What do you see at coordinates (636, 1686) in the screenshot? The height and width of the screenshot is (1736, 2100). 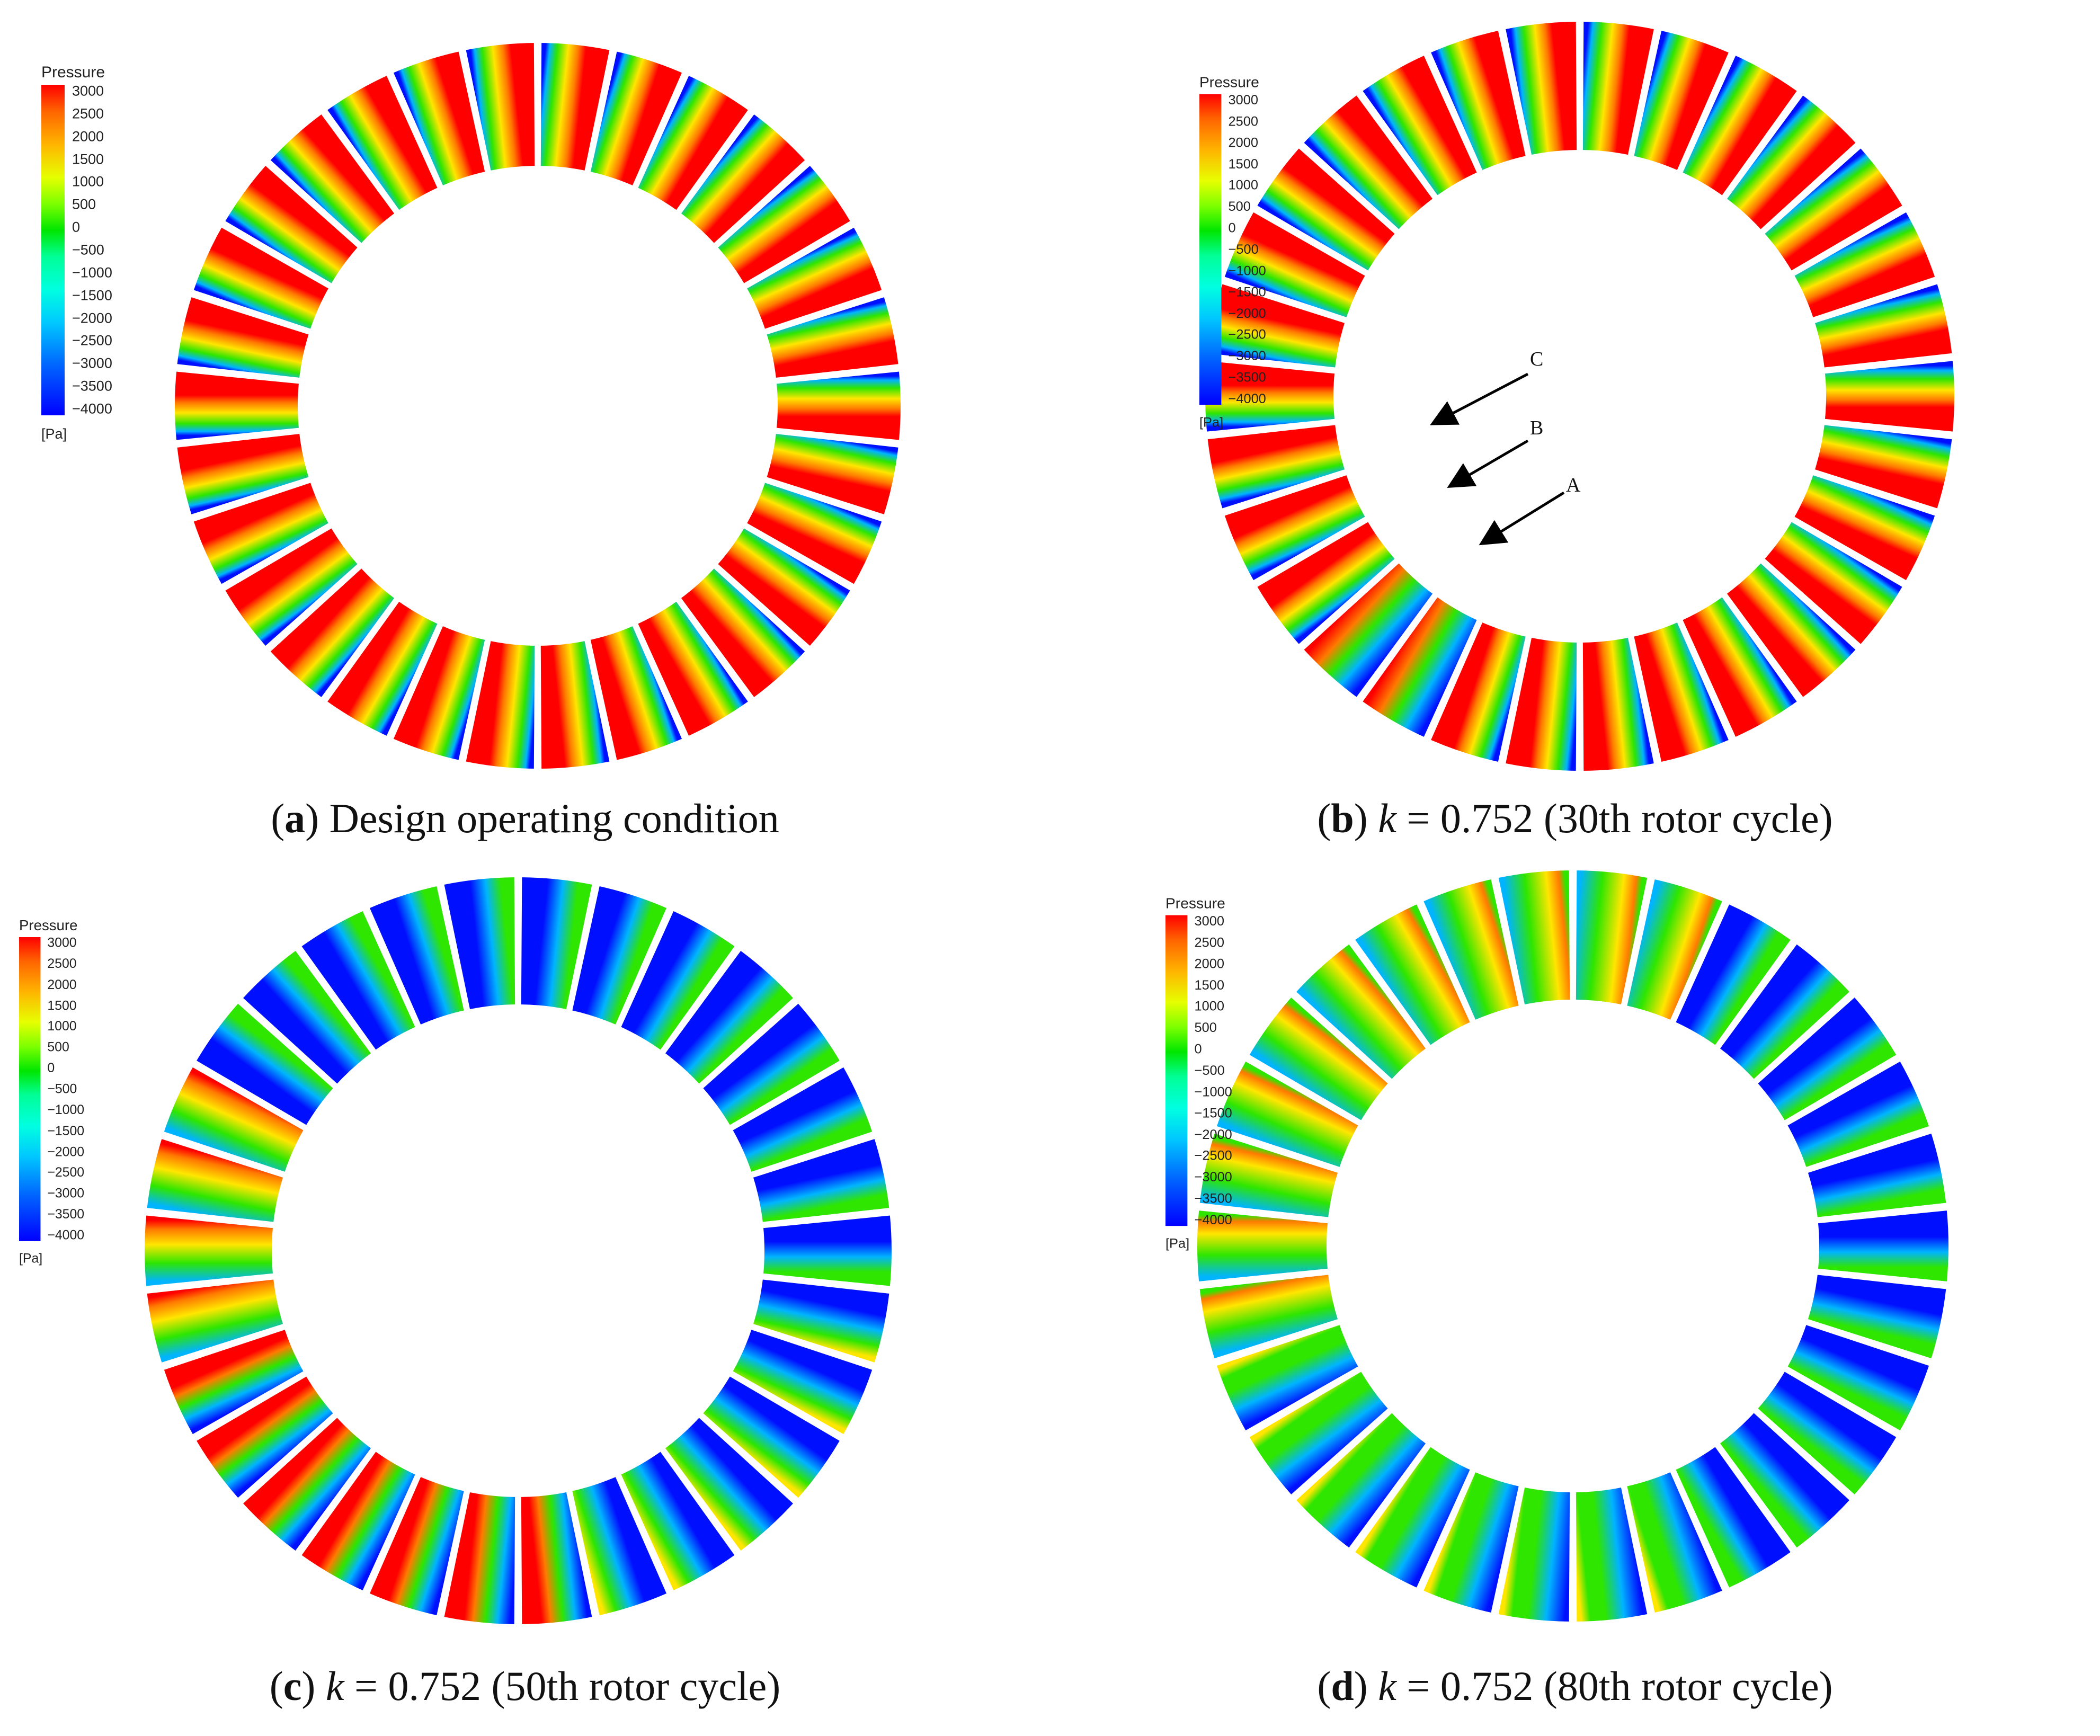 I see `caption-cycle: (50th rotor cycle)` at bounding box center [636, 1686].